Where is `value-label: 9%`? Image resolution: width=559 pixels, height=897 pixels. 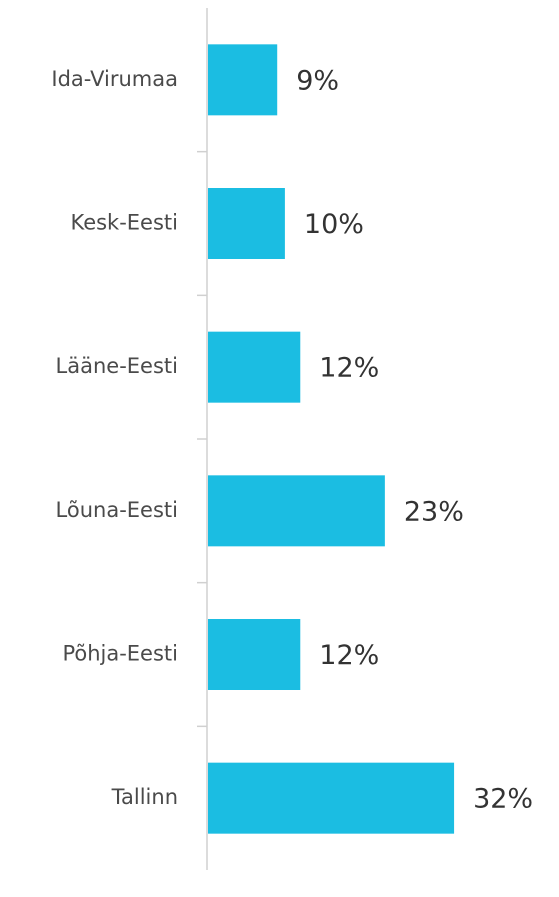 value-label: 9% is located at coordinates (317, 80).